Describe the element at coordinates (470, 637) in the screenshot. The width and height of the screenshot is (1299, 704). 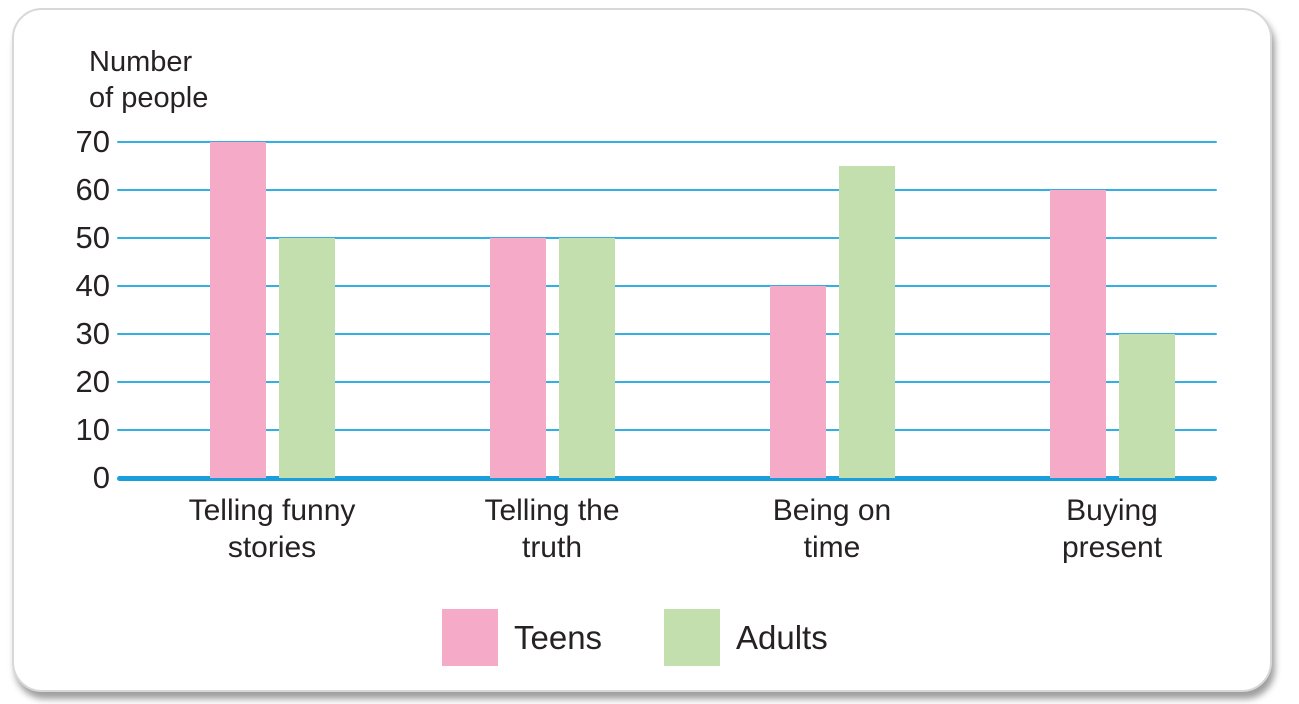
I see `legend-swatch-teens` at that location.